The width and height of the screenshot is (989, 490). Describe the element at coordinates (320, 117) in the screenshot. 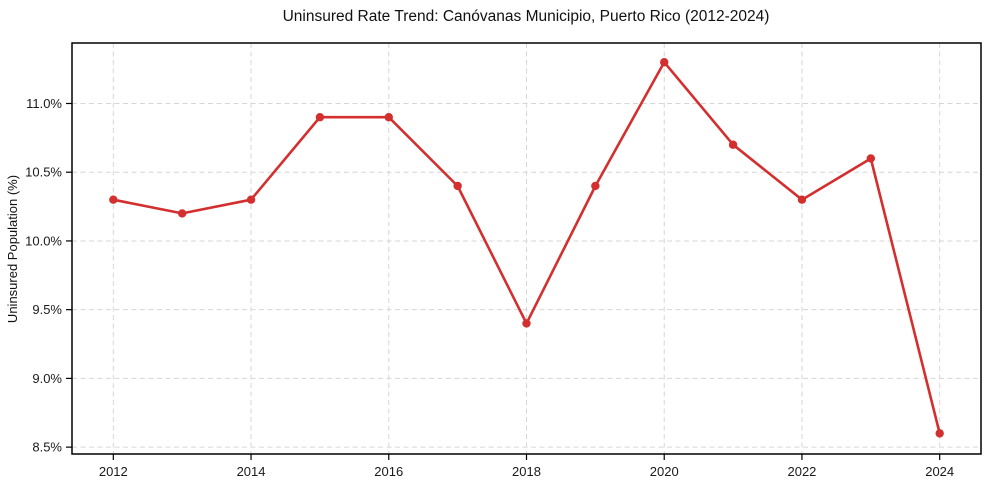

I see `data-point-2015` at that location.